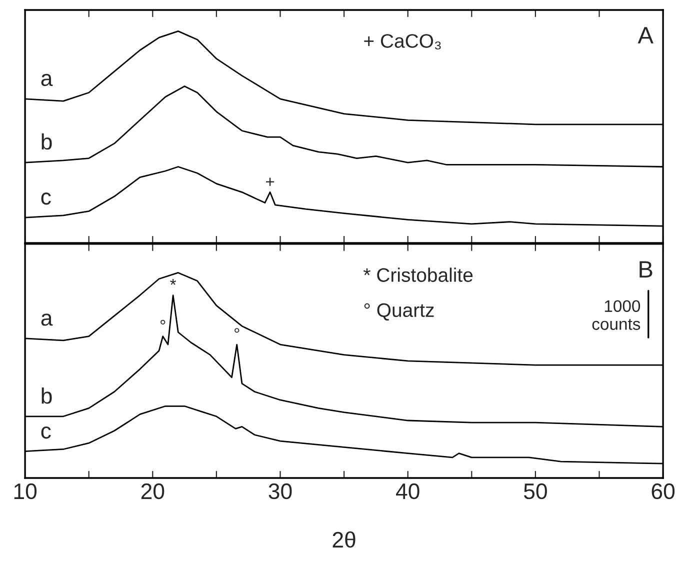  I want to click on annotation: + CaCO₃, so click(402, 42).